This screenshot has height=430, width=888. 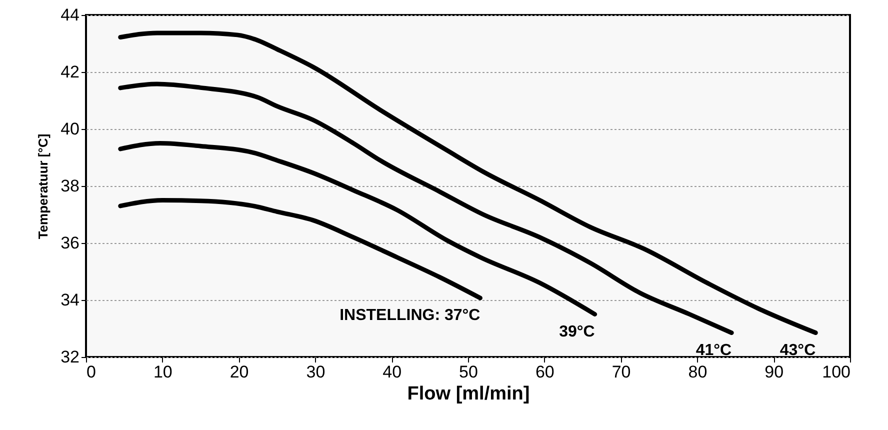 I want to click on y-tick-label: 36, so click(x=70, y=243).